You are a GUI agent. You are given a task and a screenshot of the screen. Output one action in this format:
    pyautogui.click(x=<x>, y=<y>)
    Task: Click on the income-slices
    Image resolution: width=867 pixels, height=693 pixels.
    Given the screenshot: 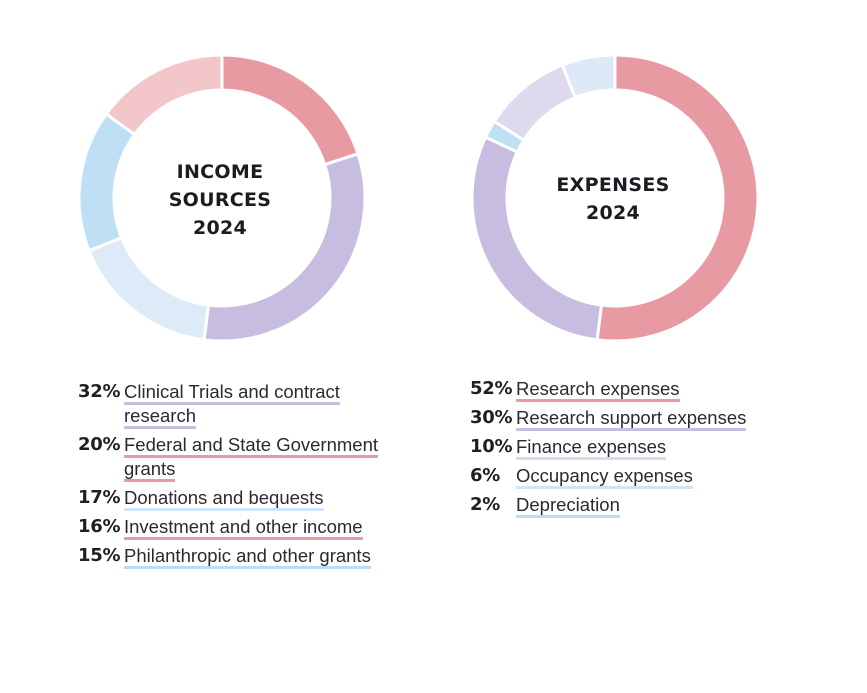 What is the action you would take?
    pyautogui.click(x=222, y=198)
    